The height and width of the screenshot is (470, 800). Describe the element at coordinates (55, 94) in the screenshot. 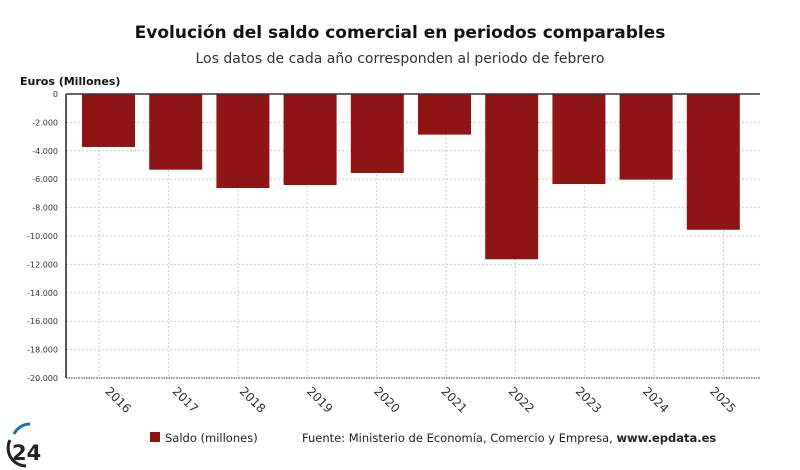

I see `y-tick-label: 0` at that location.